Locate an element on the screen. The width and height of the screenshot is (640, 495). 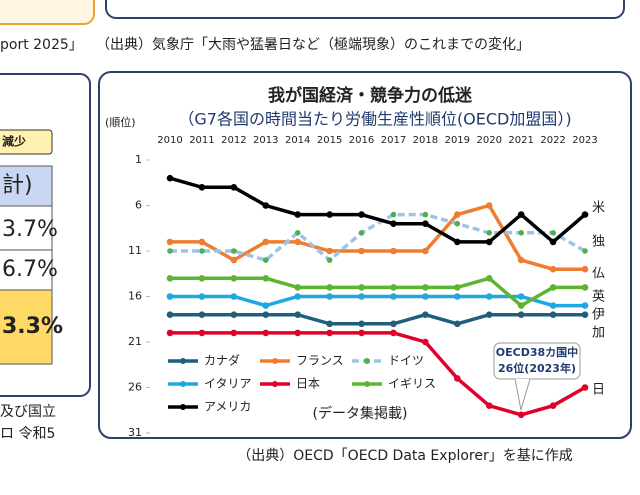
x-tick-label: 2014 is located at coordinates (297, 140).